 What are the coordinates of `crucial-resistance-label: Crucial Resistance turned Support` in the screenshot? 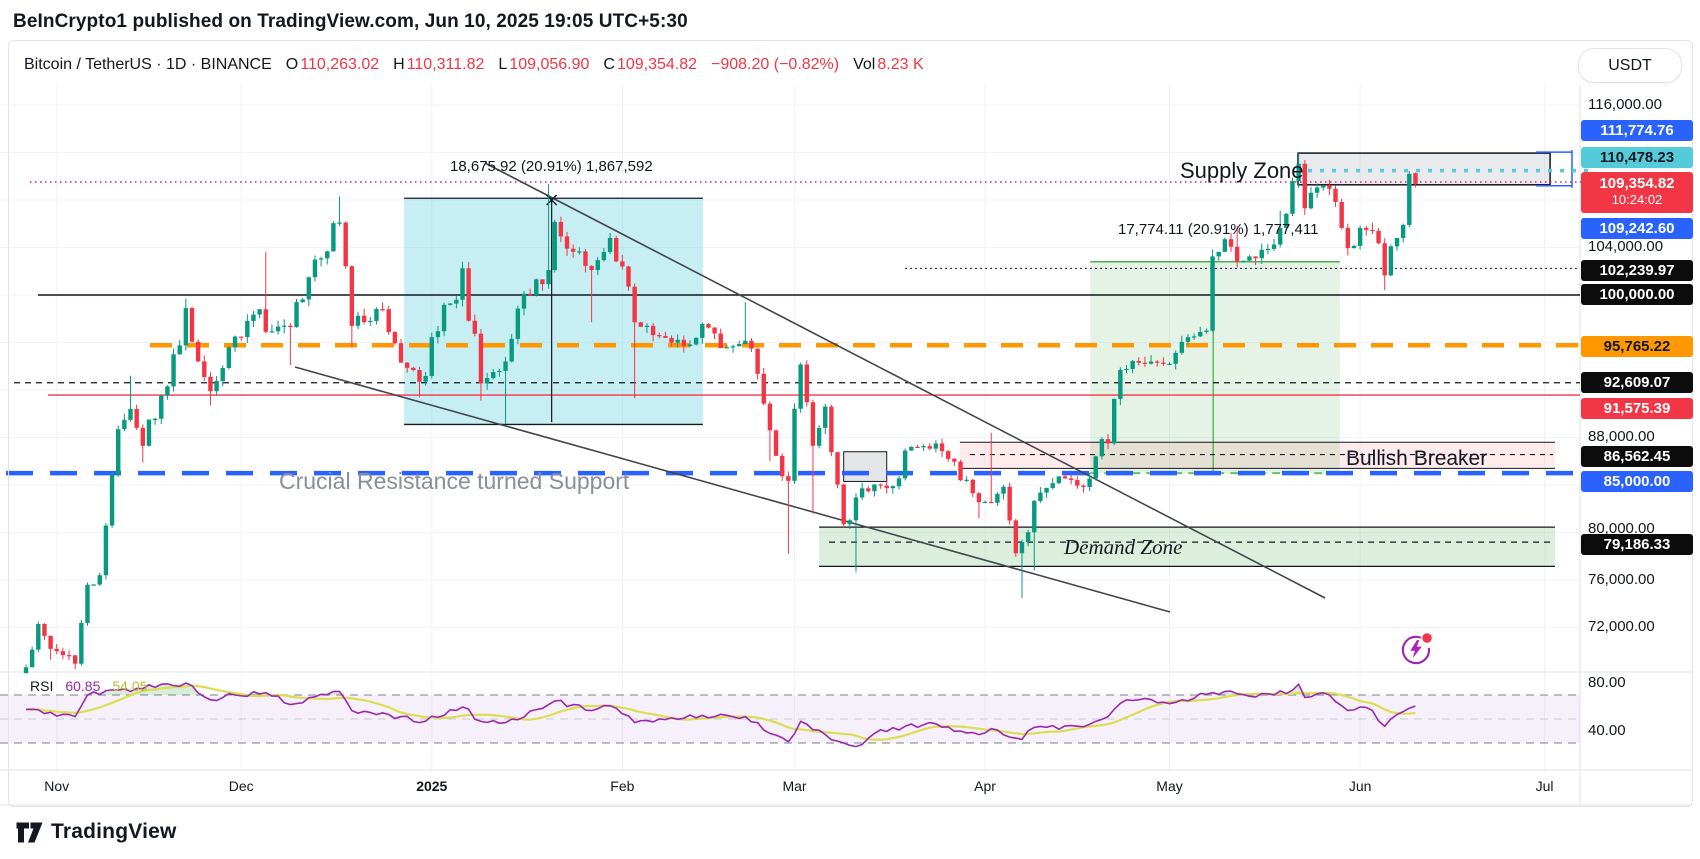 It's located at (454, 481).